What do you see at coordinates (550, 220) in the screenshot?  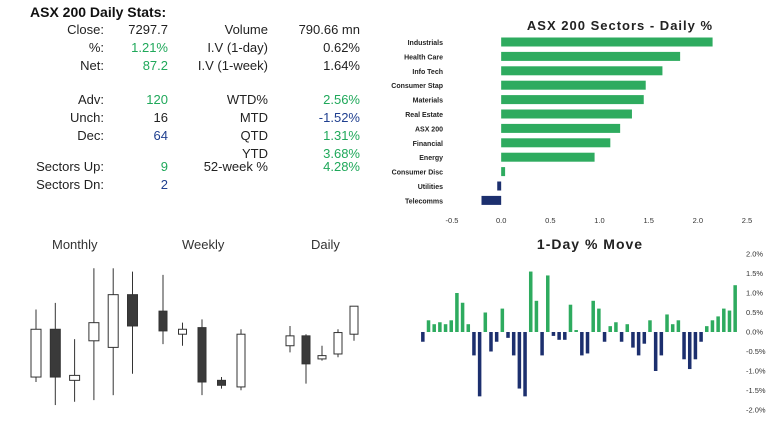 I see `x-tick-label: 0.5` at bounding box center [550, 220].